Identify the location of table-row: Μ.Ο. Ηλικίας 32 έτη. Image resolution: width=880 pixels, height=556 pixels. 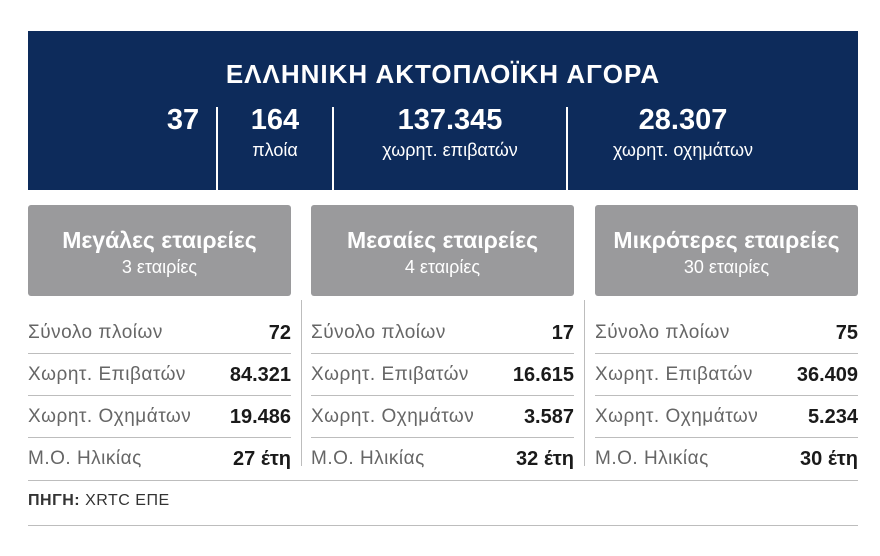
(442, 459).